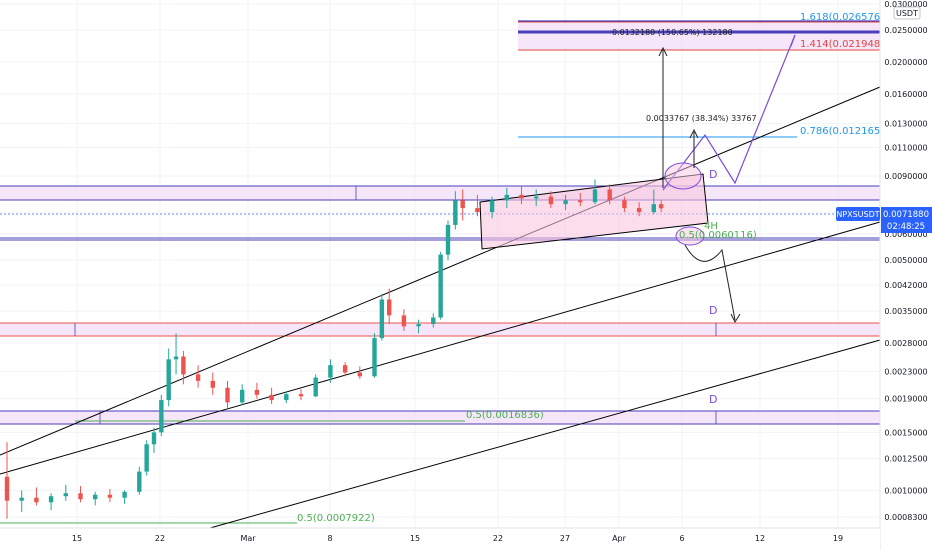 The width and height of the screenshot is (932, 550). What do you see at coordinates (845, 131) in the screenshot?
I see `fib-786-label: 0.786(0.0121652)` at bounding box center [845, 131].